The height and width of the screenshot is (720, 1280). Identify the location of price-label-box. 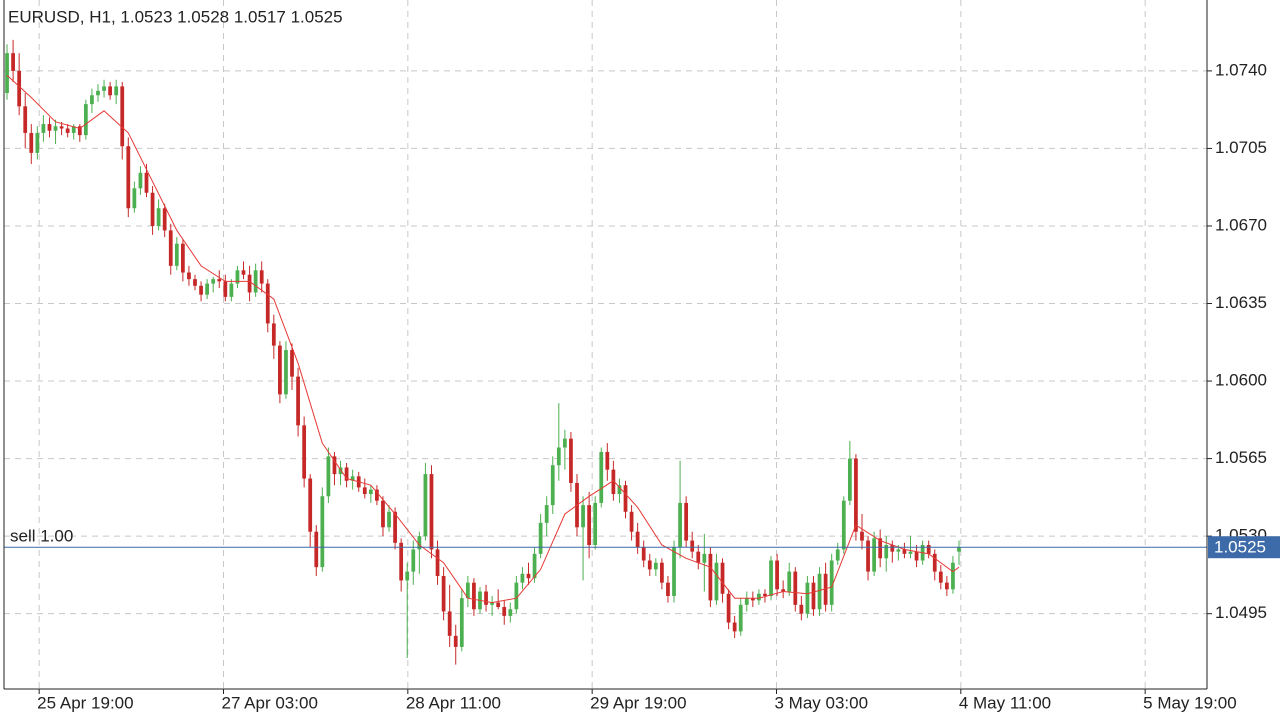
(1244, 547).